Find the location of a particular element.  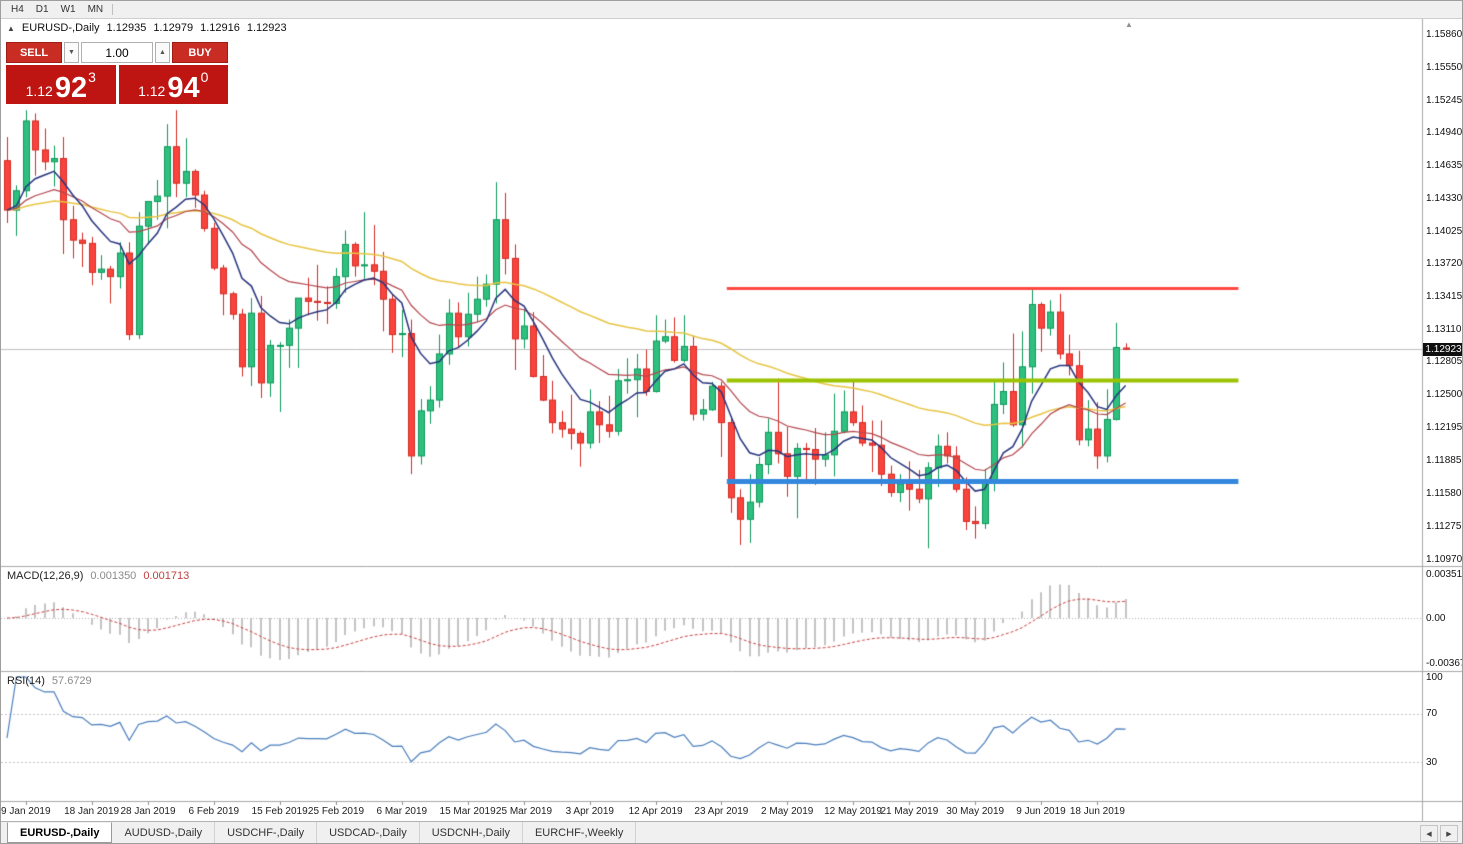

volume-decrease-icon: ▼ is located at coordinates (71, 52).